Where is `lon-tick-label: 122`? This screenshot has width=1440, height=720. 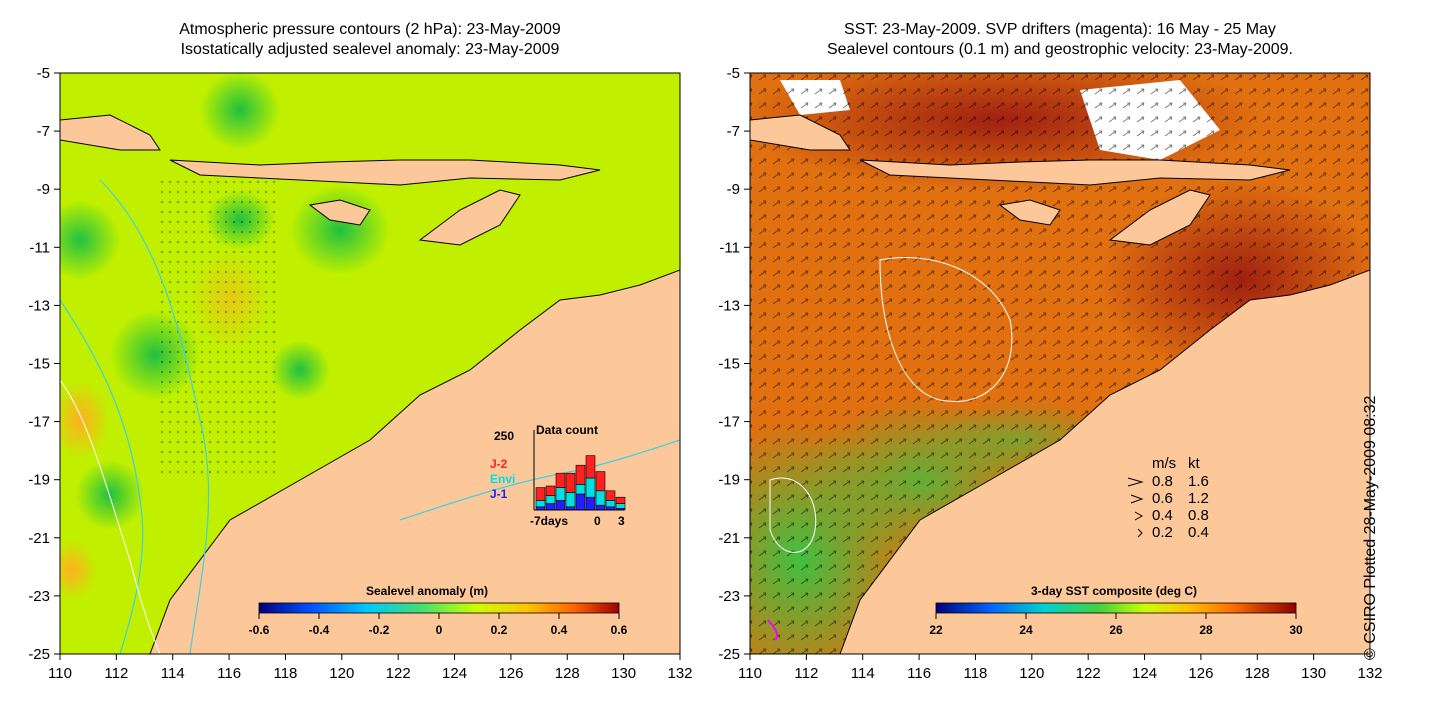
lon-tick-label: 122 is located at coordinates (398, 673).